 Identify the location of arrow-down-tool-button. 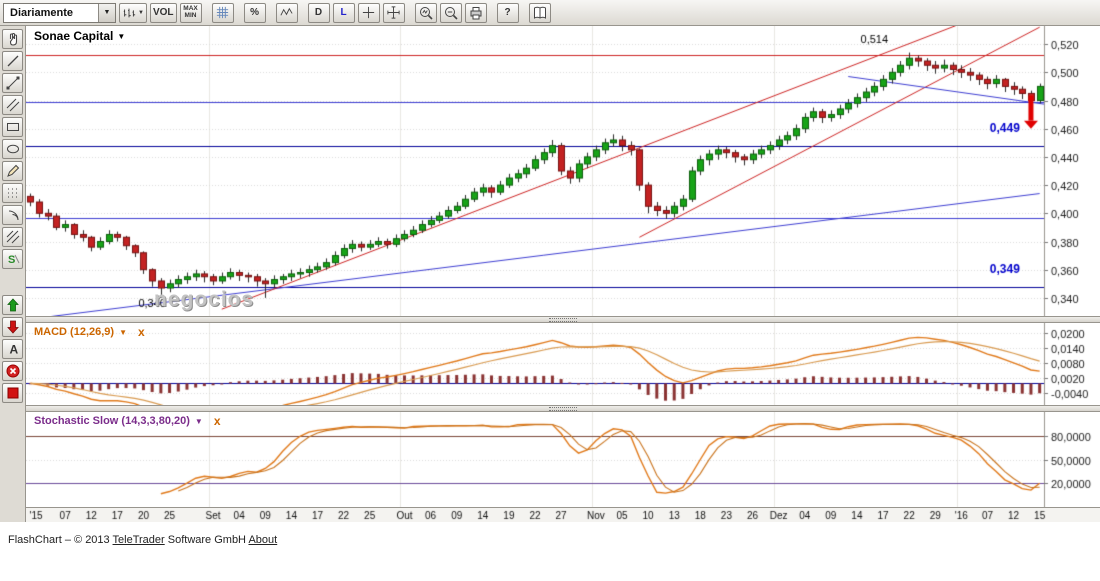
(12, 327).